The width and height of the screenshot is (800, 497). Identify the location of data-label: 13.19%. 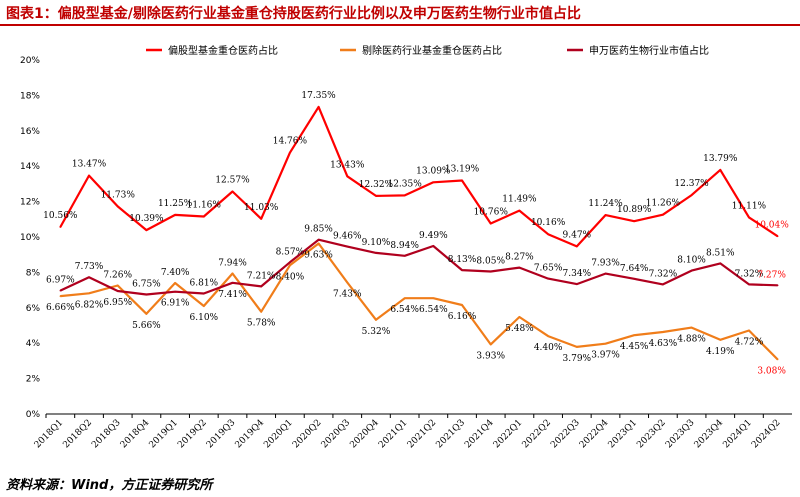
(462, 170).